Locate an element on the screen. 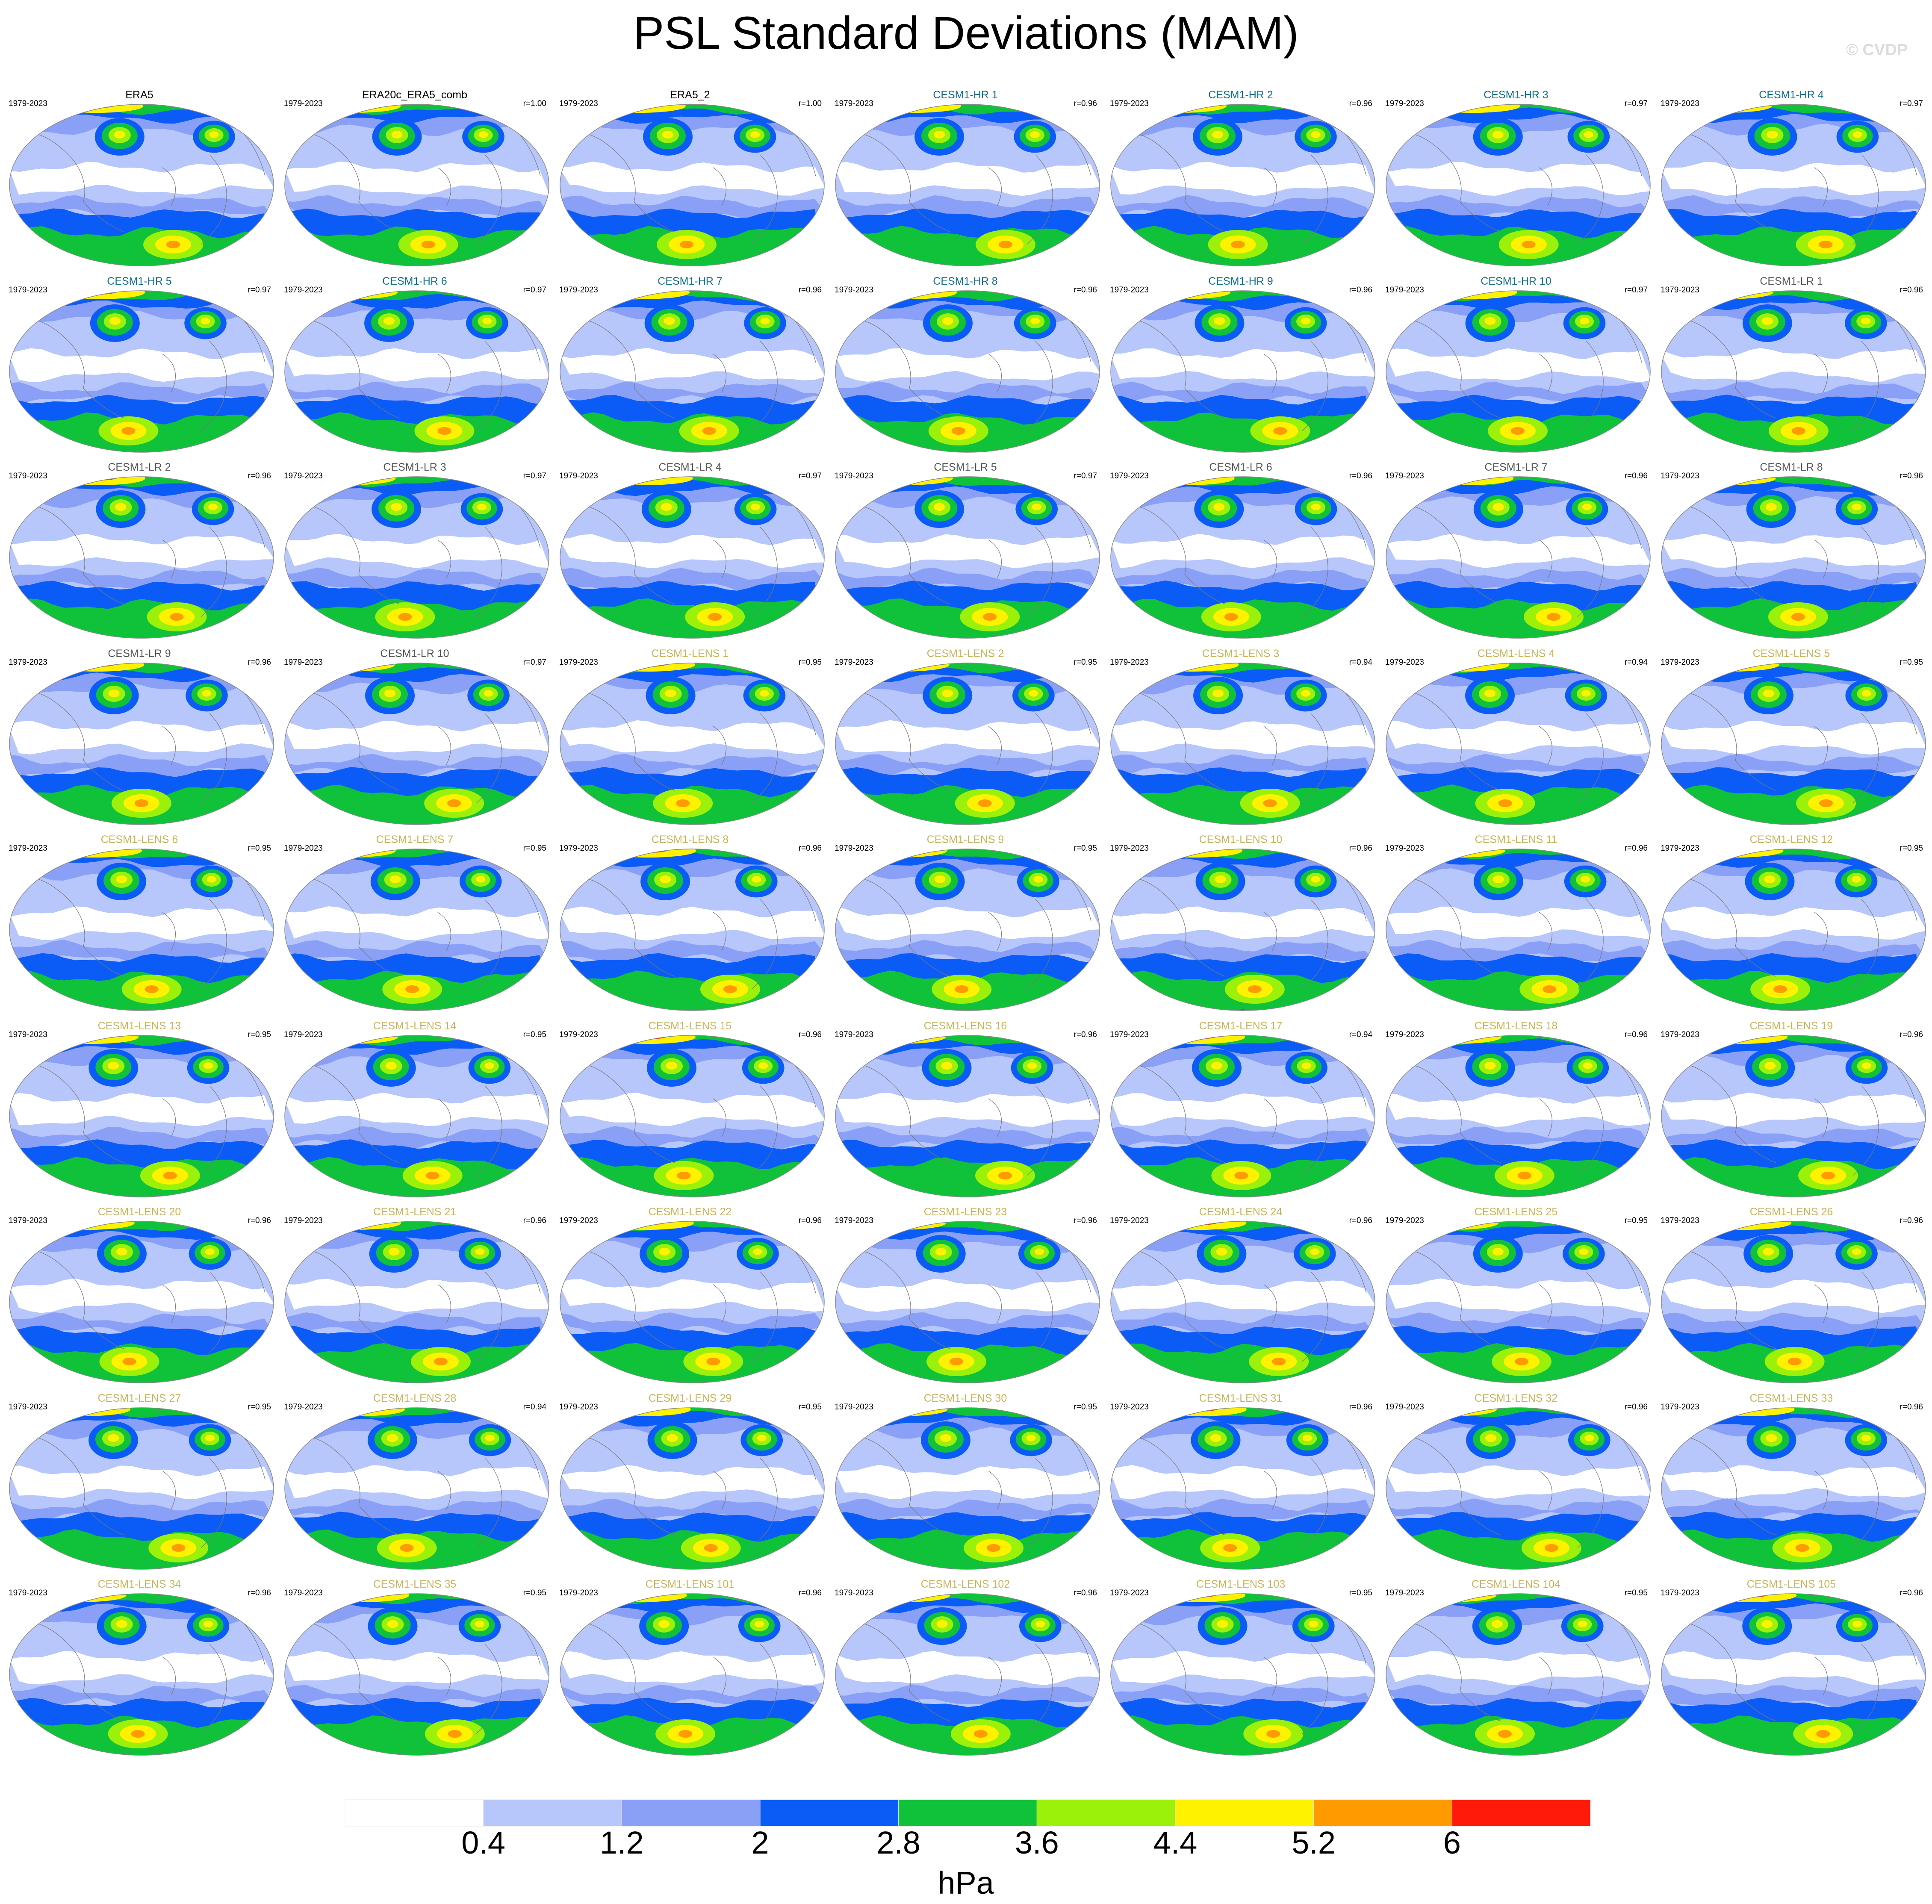 This screenshot has height=1904, width=1932. panel: 1979-2023 CESM1-LENS 25 r=0.95 is located at coordinates (1516, 1294).